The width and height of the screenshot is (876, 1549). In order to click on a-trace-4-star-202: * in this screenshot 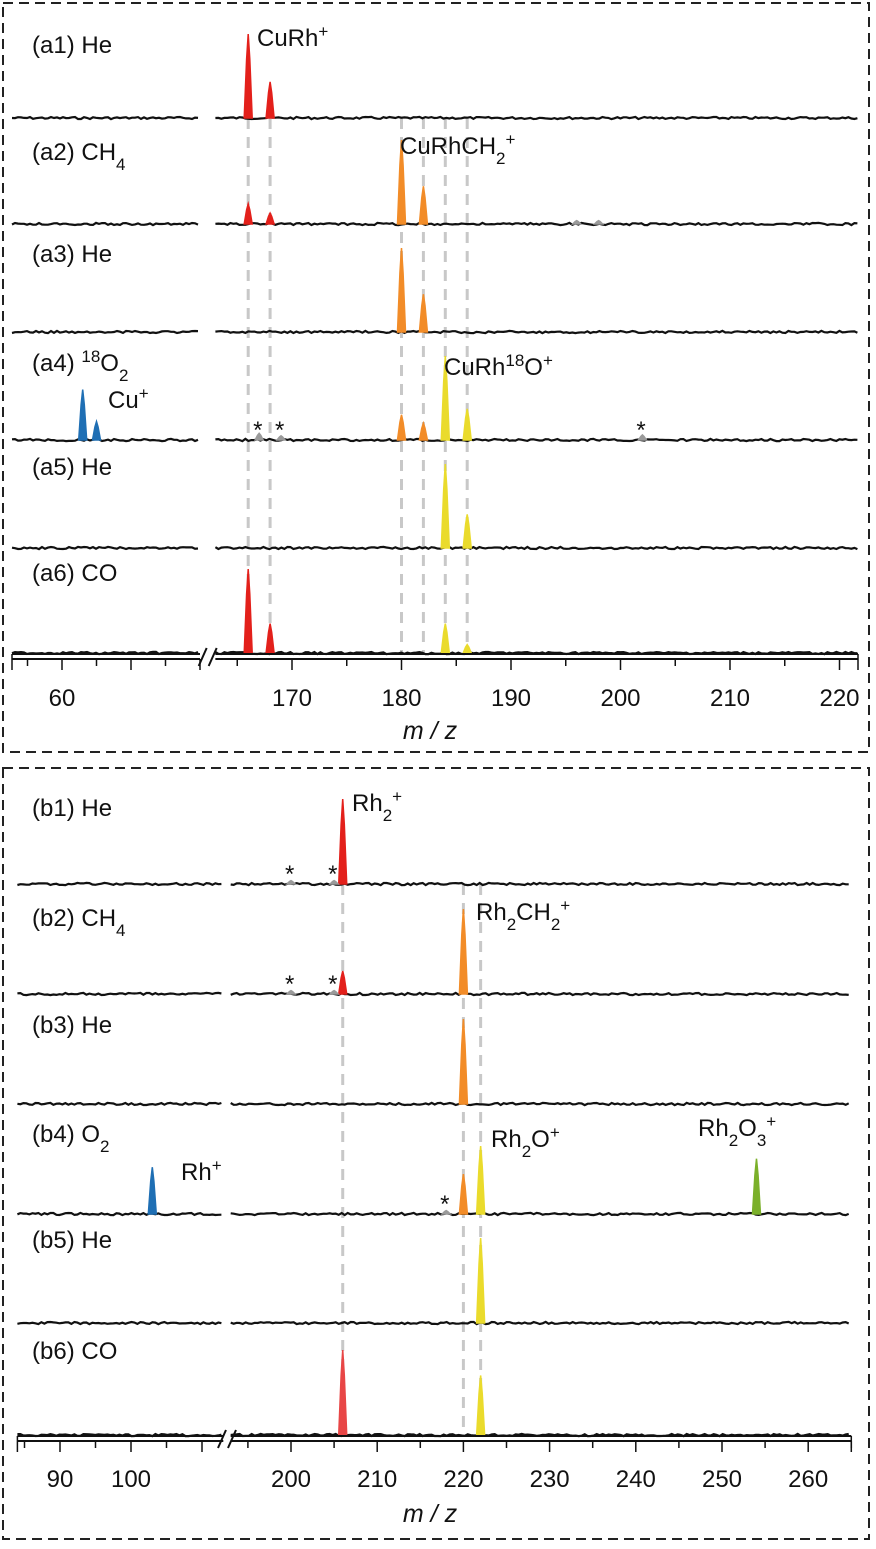, I will do `click(640, 430)`.